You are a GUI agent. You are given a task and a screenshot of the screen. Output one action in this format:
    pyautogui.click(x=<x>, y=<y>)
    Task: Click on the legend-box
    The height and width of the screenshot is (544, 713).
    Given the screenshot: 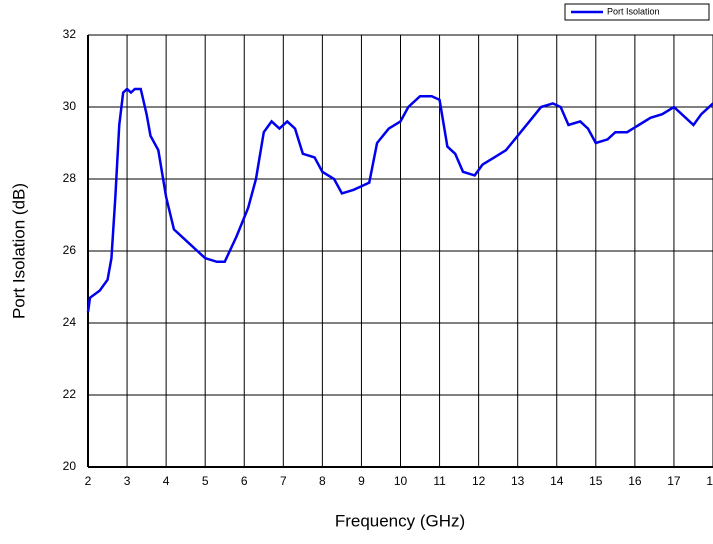 What is the action you would take?
    pyautogui.click(x=637, y=12)
    